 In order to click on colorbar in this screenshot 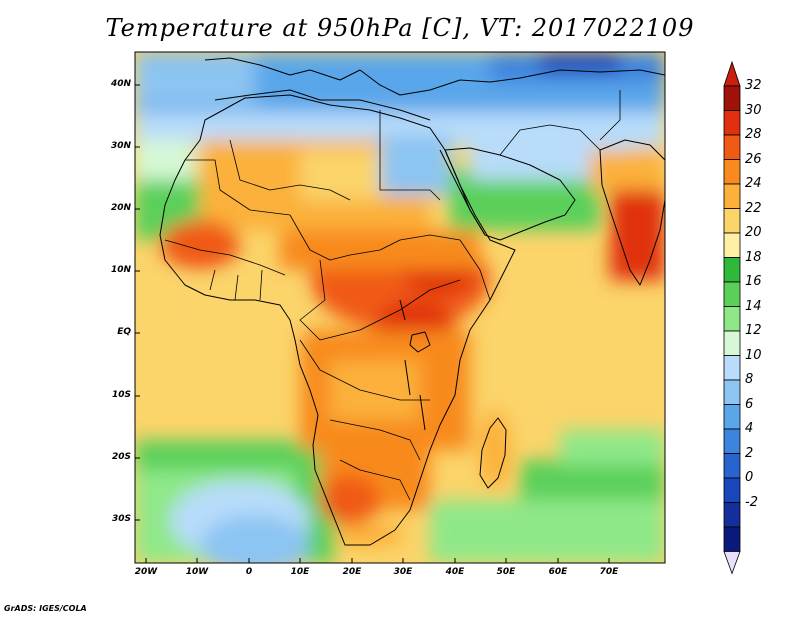, I will do `click(732, 317)`.